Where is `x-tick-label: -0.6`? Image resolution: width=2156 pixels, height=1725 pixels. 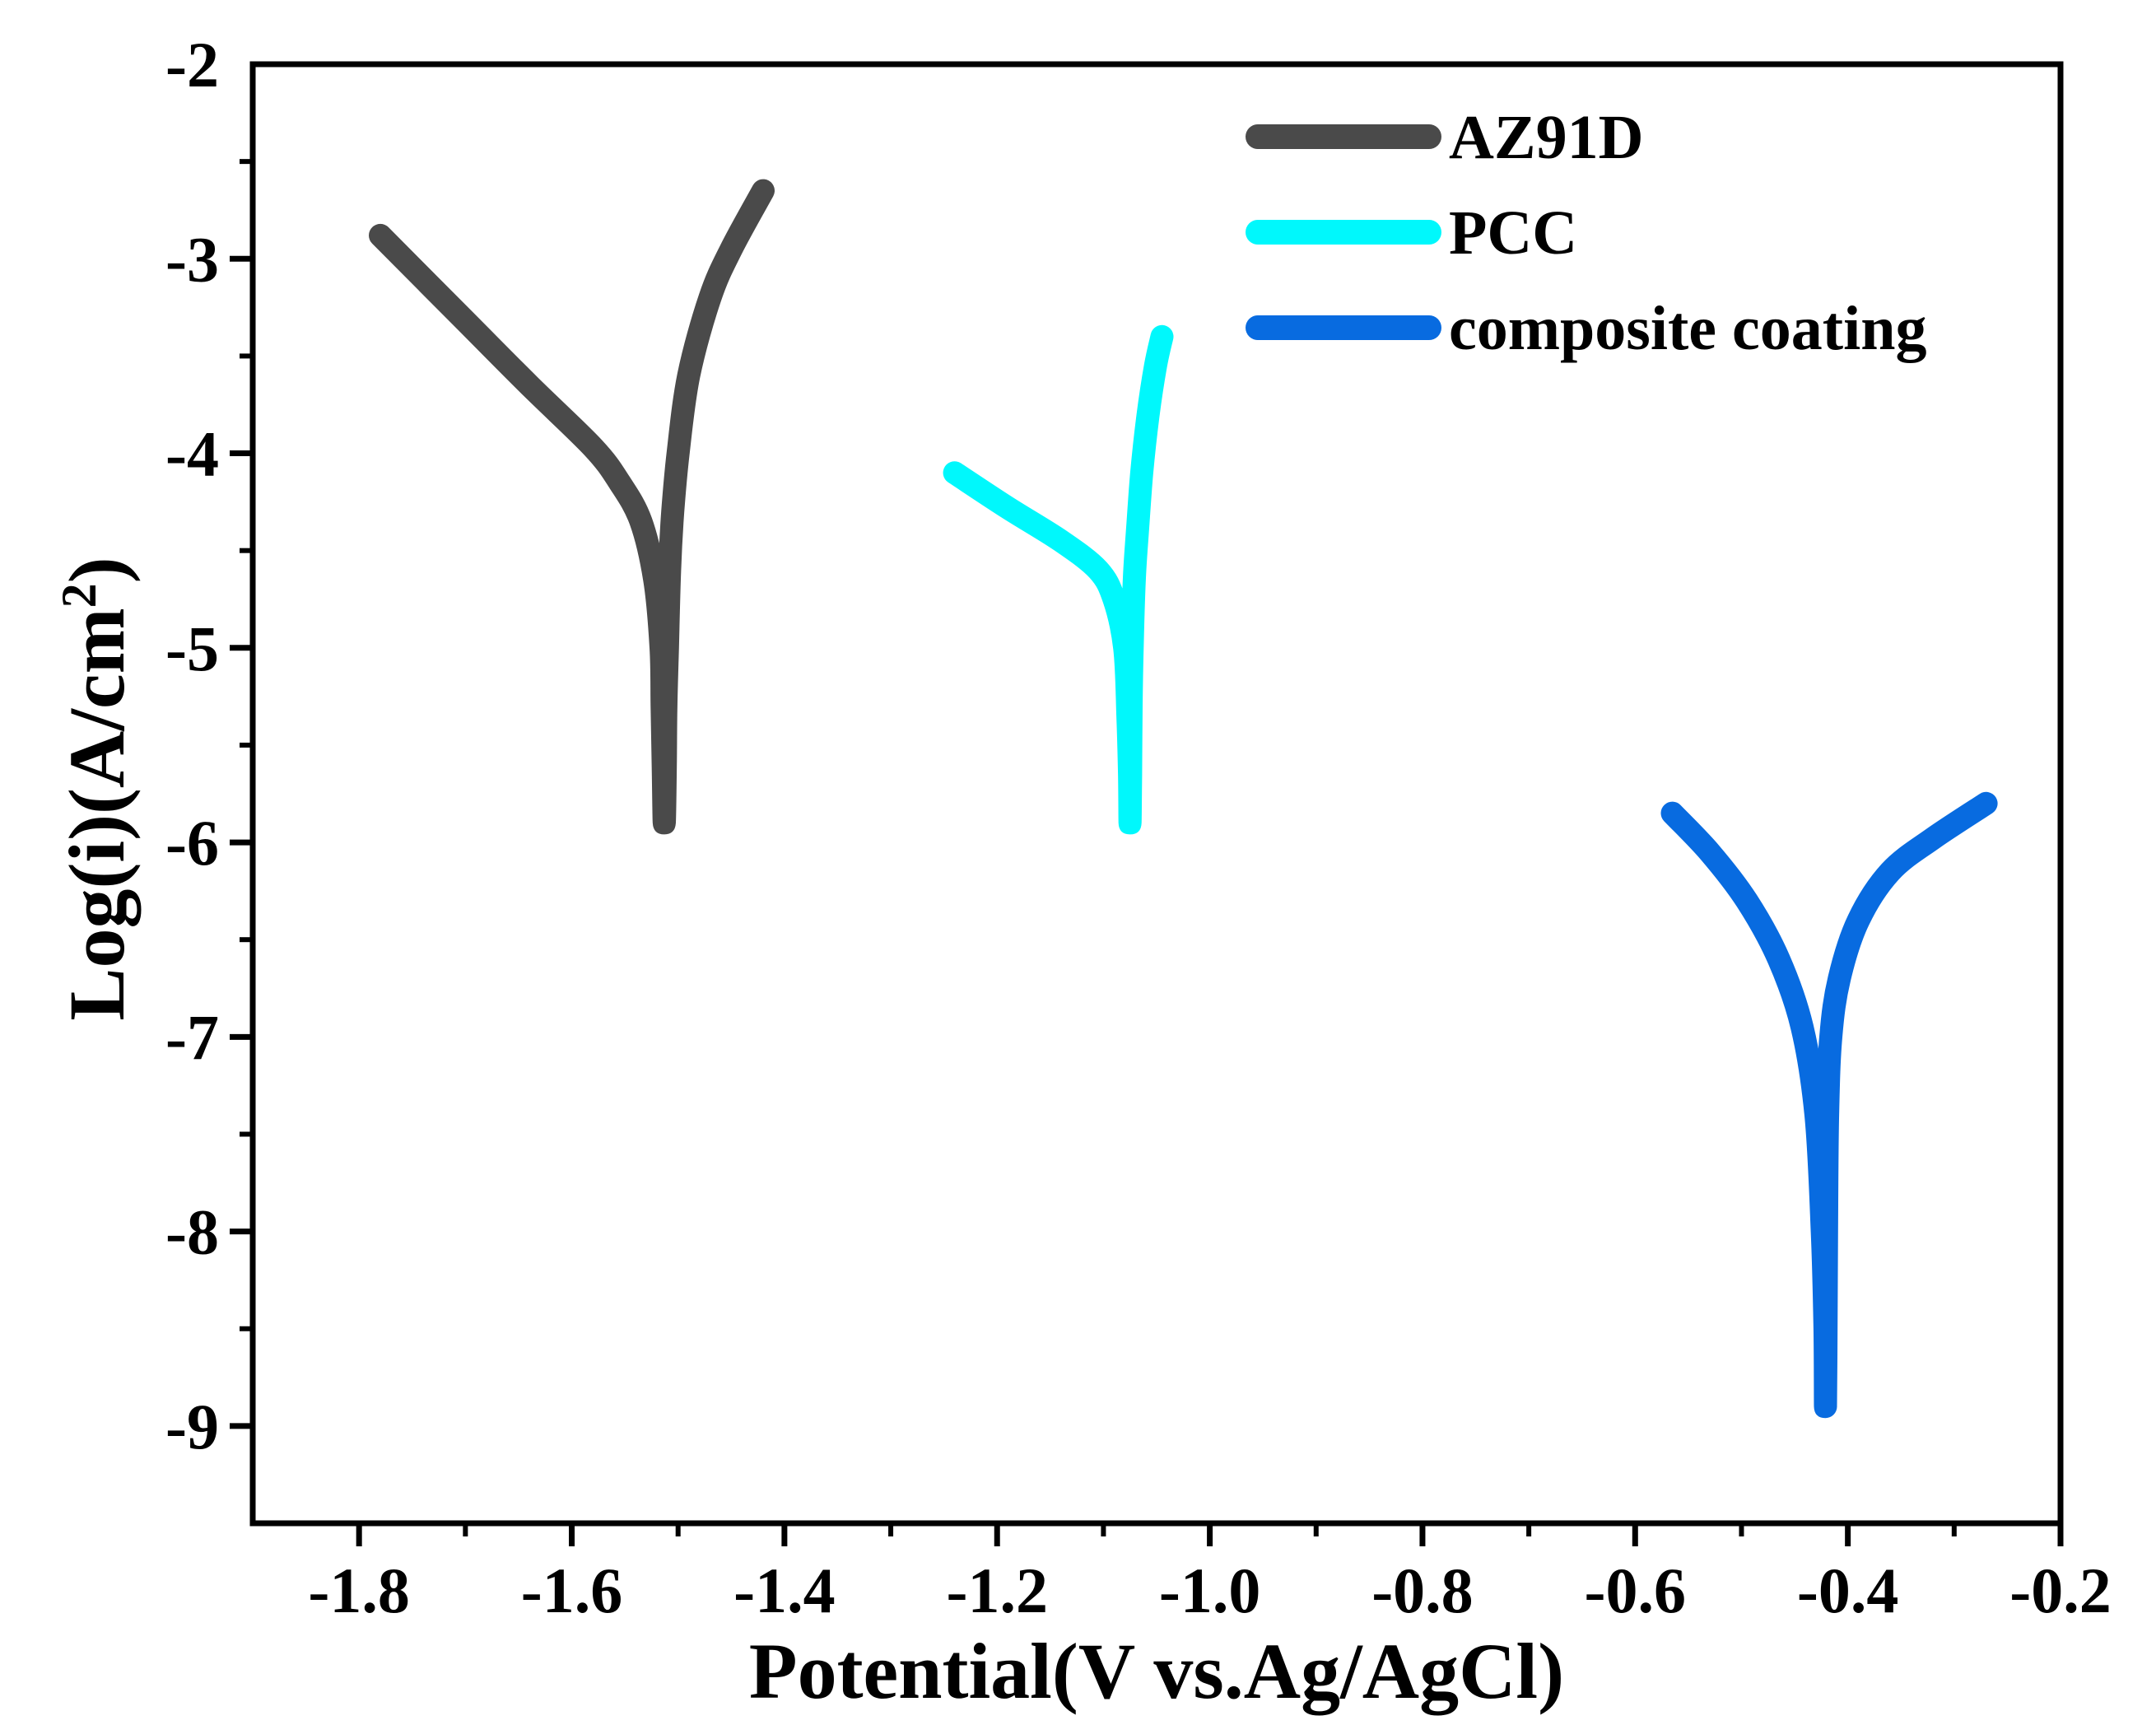
x-tick-label: -0.6 is located at coordinates (1635, 1590).